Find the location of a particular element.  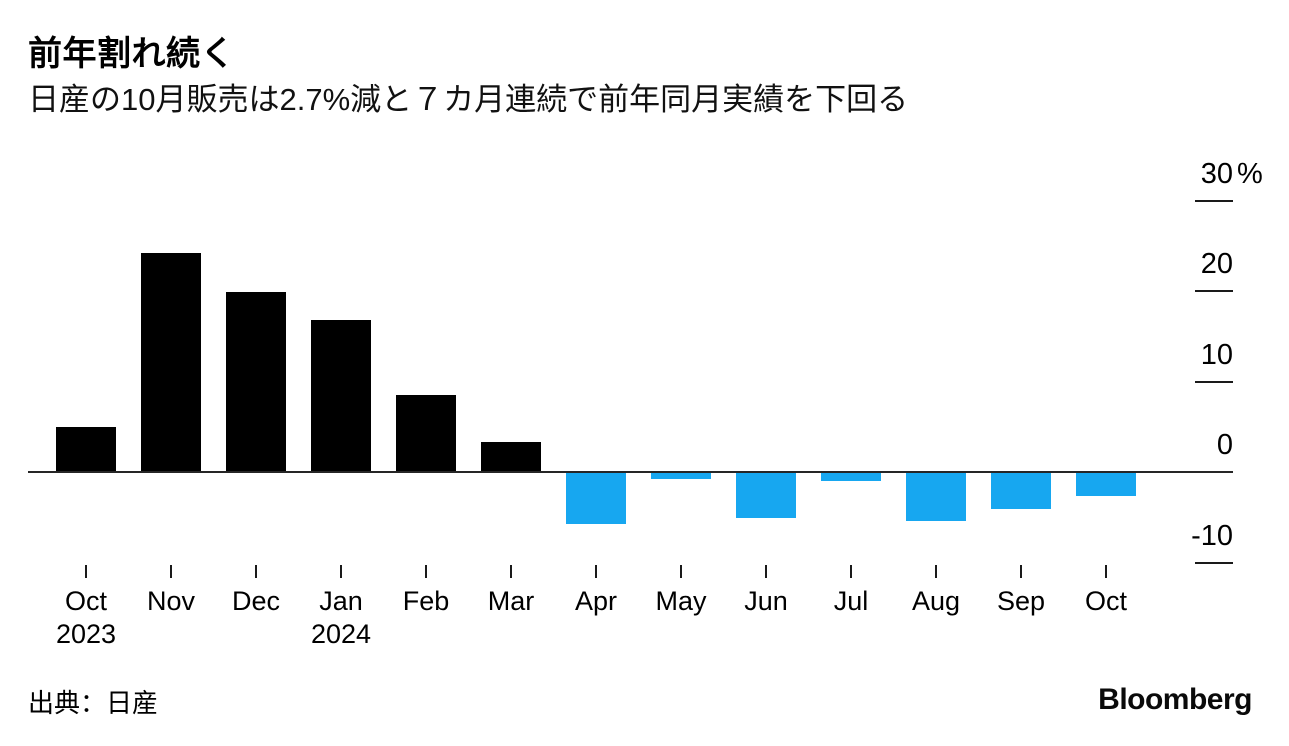

x-axis-label-dec: Dec is located at coordinates (255, 601).